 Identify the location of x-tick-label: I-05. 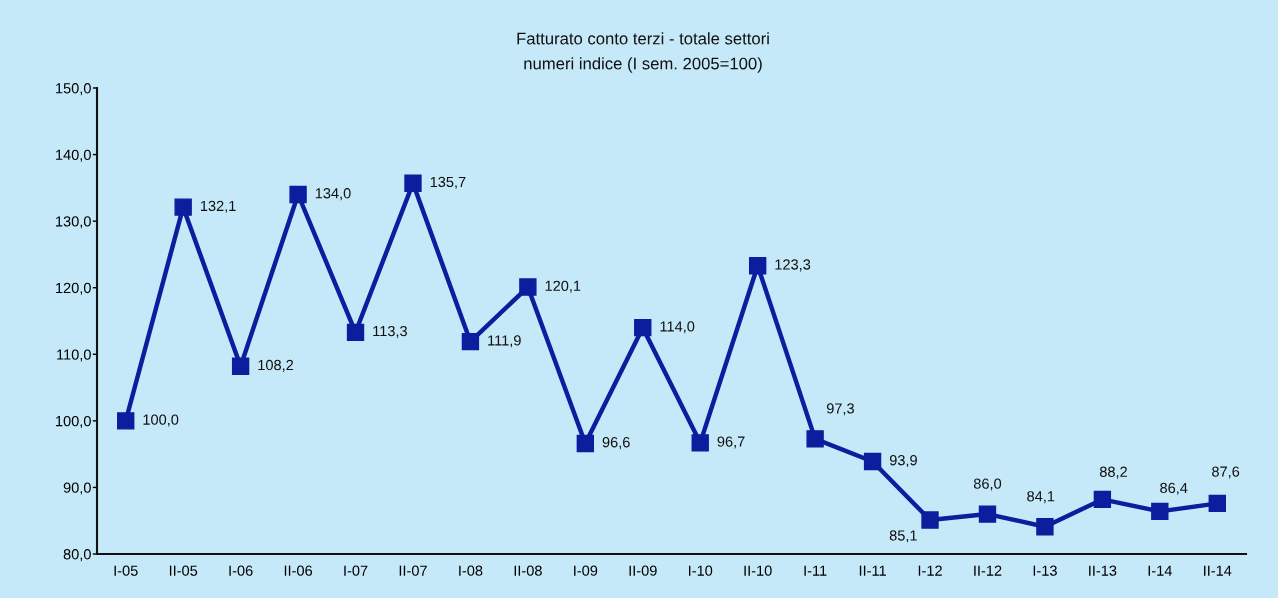
(126, 570).